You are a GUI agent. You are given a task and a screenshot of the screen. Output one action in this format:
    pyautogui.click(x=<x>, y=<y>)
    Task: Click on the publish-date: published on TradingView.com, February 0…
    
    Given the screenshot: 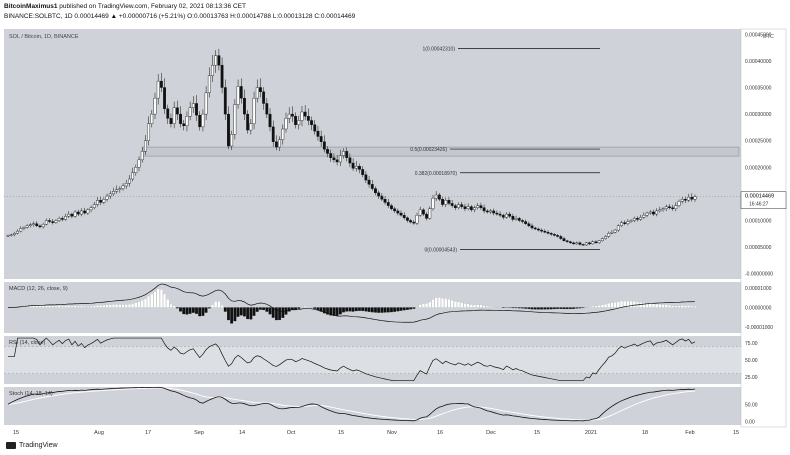 What is the action you would take?
    pyautogui.click(x=152, y=6)
    